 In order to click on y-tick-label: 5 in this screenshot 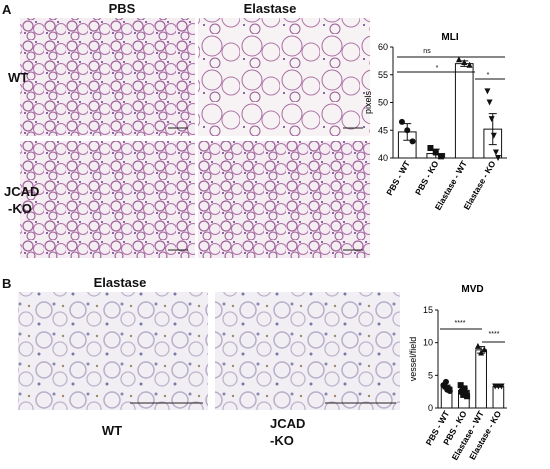, I will do `click(430, 375)`.